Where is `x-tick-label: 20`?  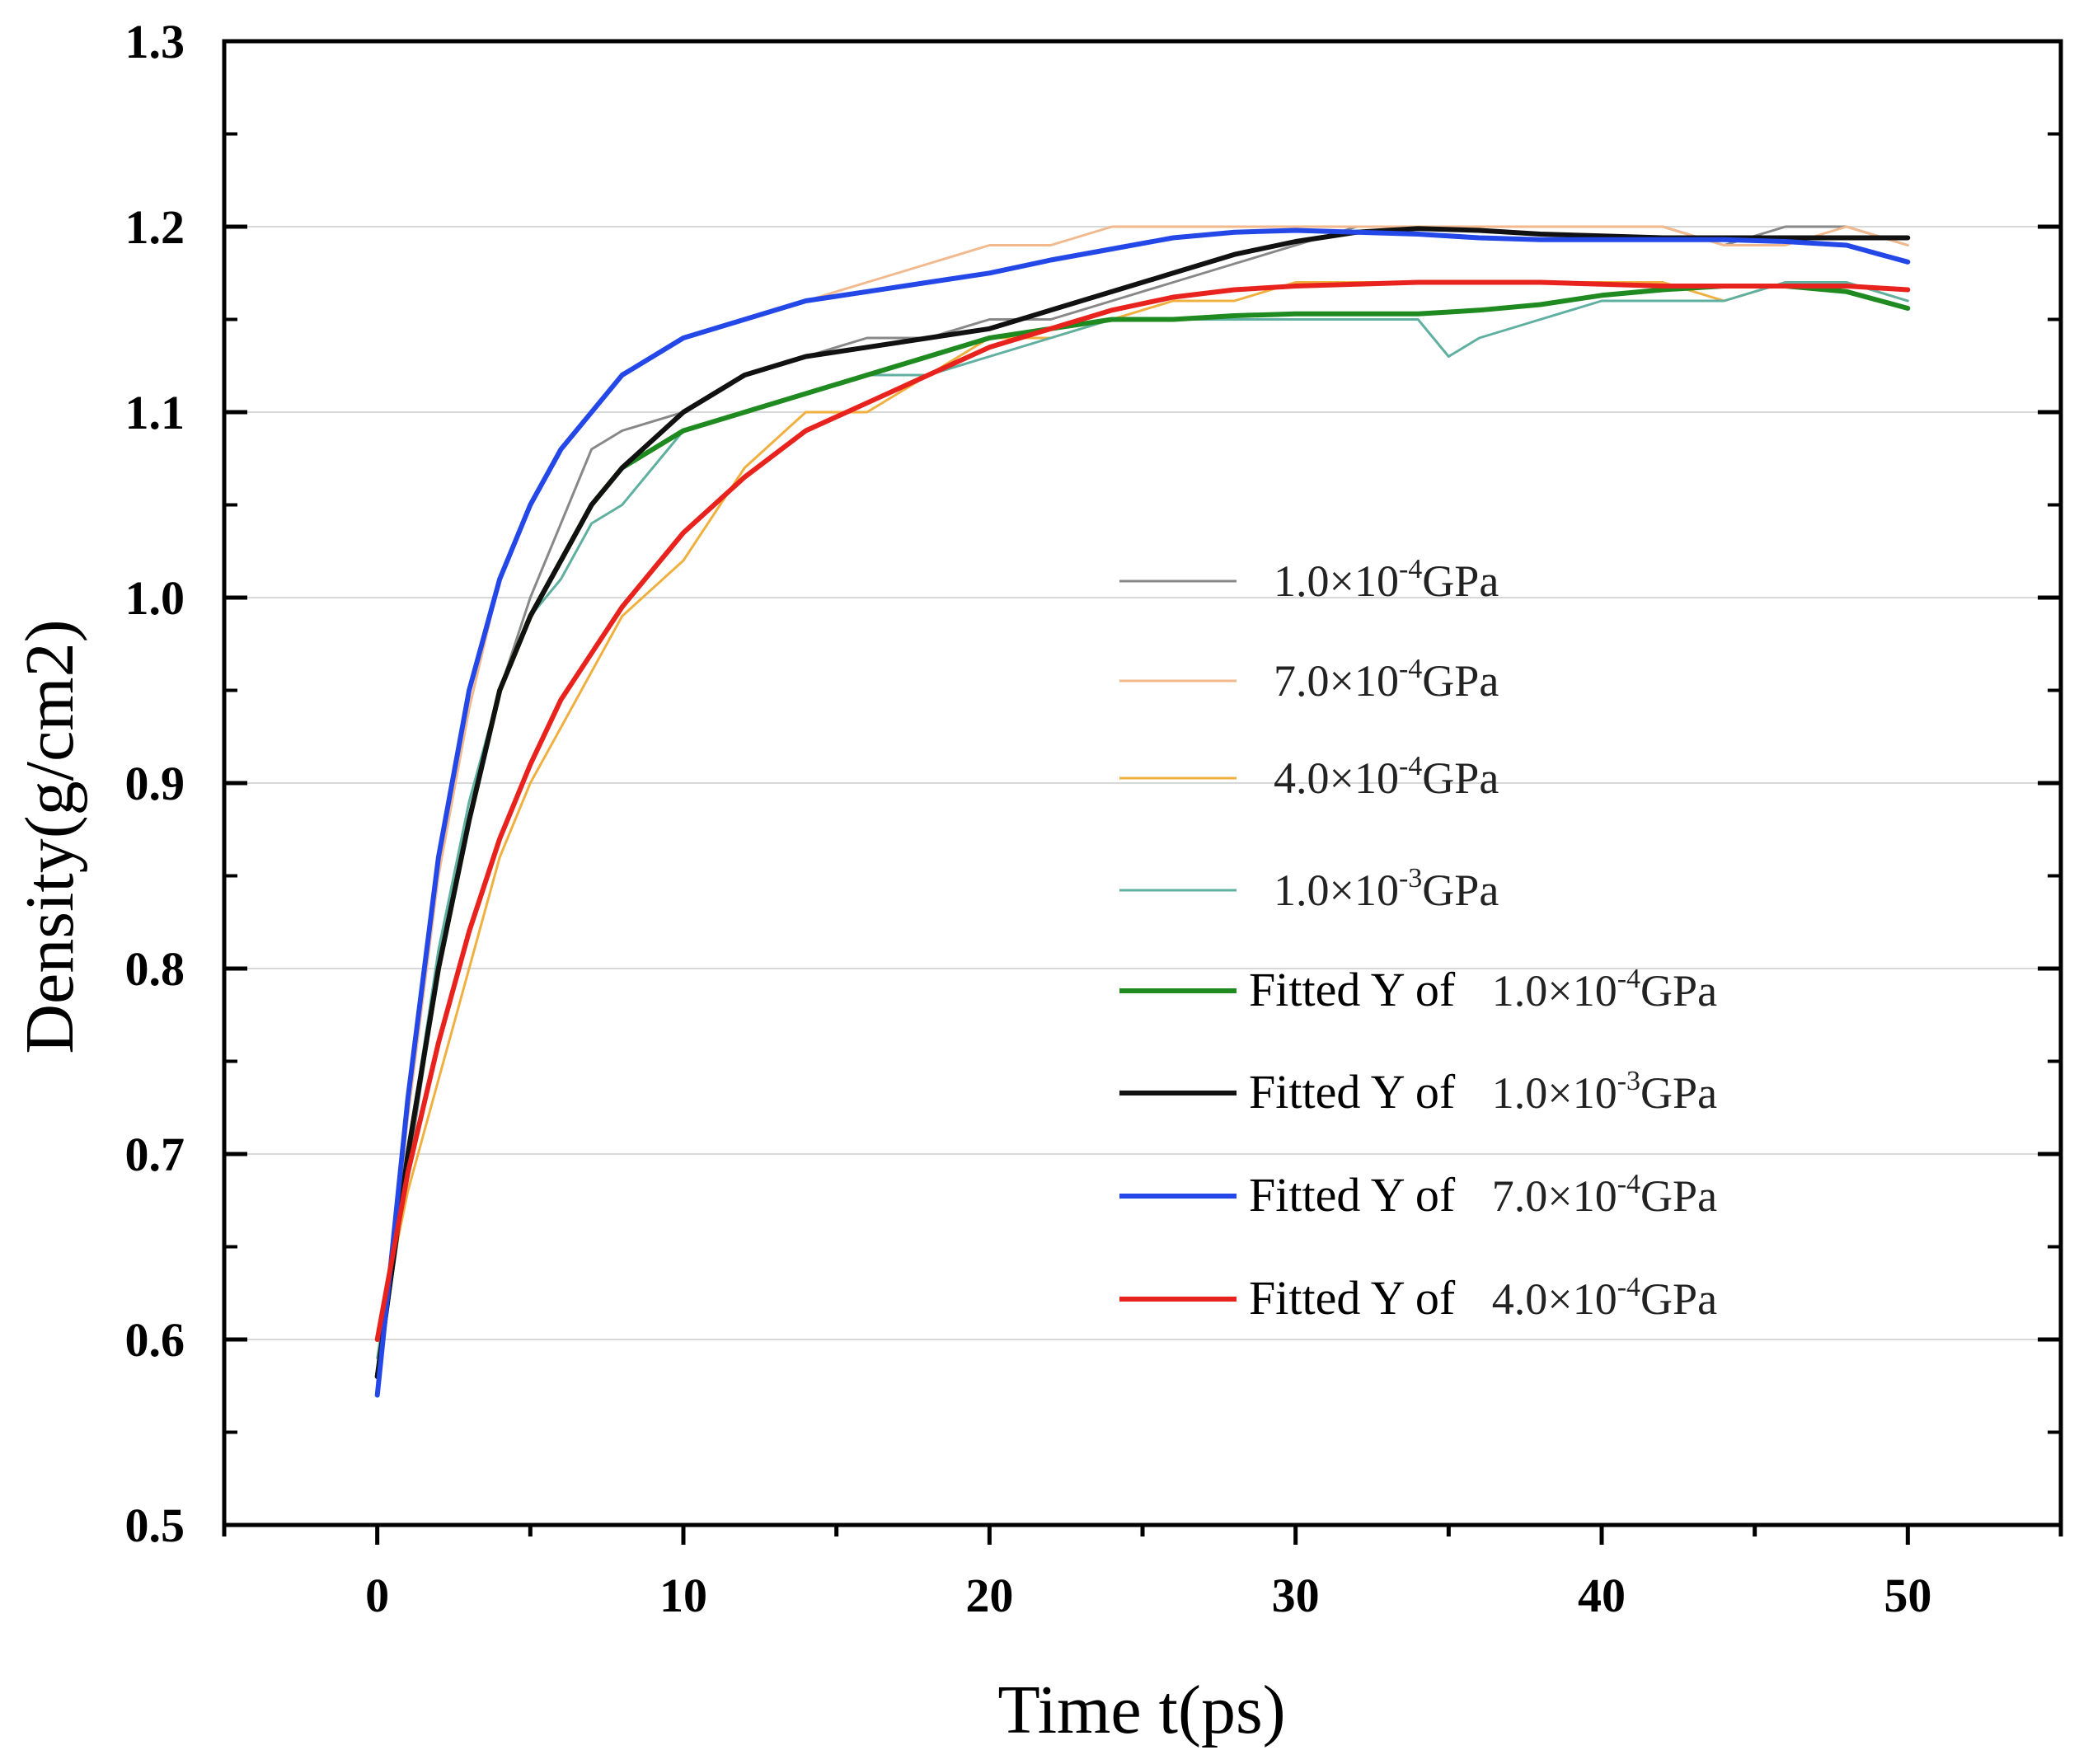 x-tick-label: 20 is located at coordinates (989, 1595).